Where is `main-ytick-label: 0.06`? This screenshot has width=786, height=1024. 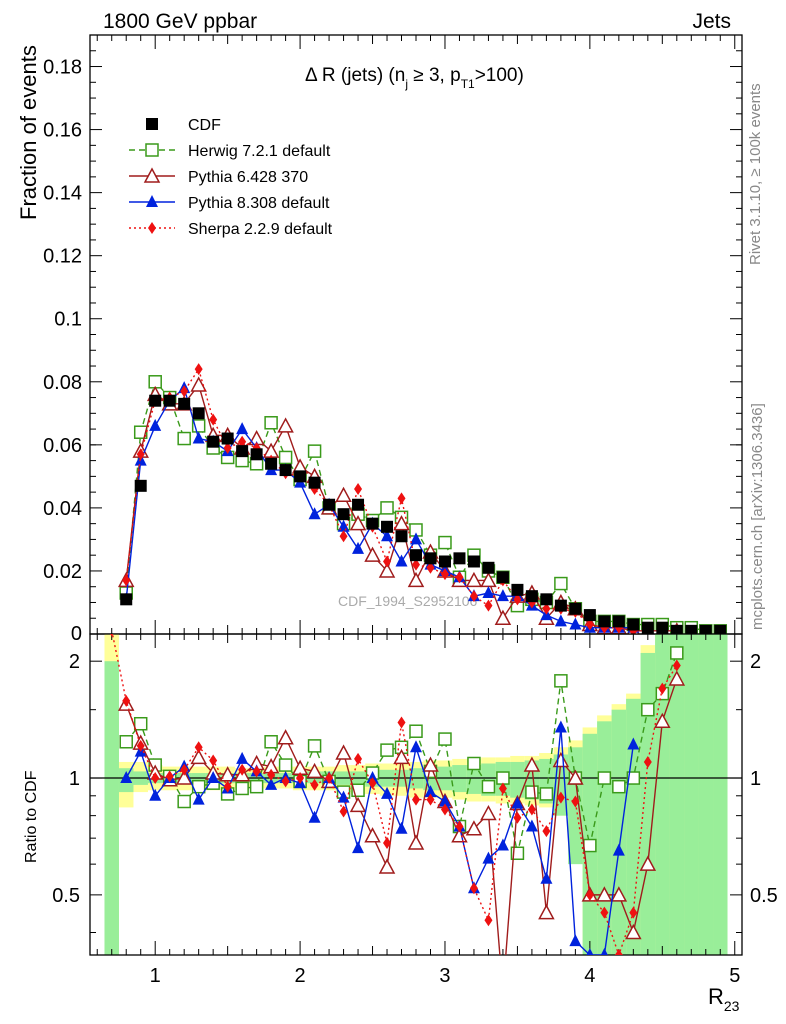 main-ytick-label: 0.06 is located at coordinates (62, 446).